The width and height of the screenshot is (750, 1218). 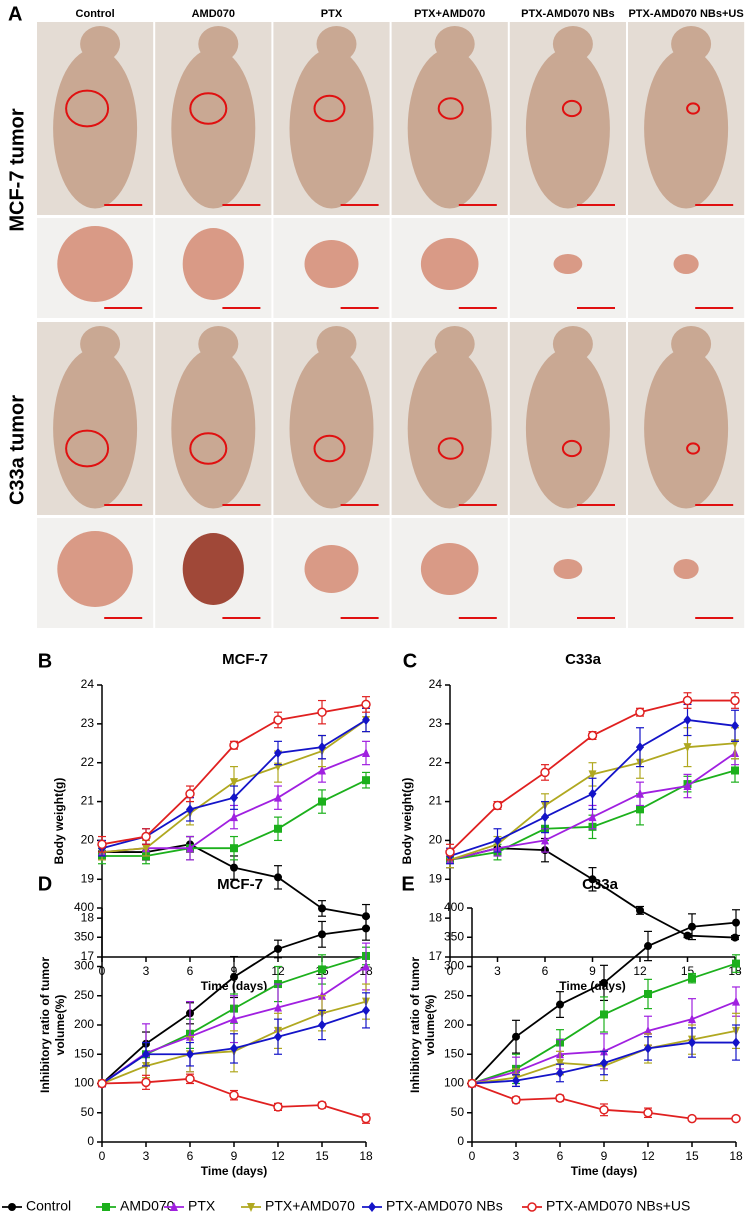 I want to click on column-label: AMD070, so click(x=213, y=14).